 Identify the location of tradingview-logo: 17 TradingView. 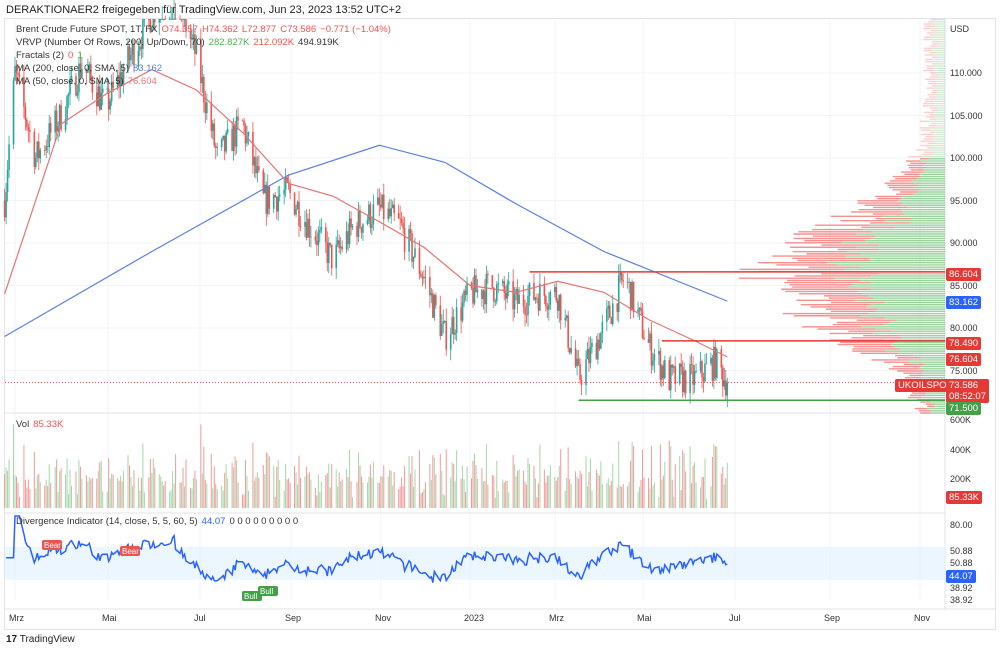
(40, 639).